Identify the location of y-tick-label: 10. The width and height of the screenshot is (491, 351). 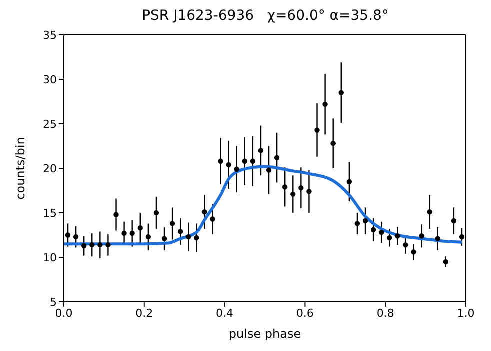
(50, 257).